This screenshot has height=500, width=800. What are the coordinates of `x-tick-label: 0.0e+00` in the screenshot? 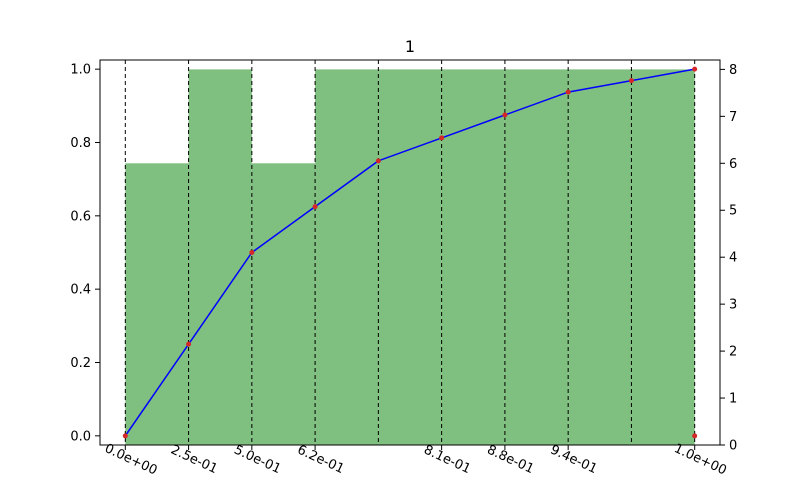 It's located at (130, 459).